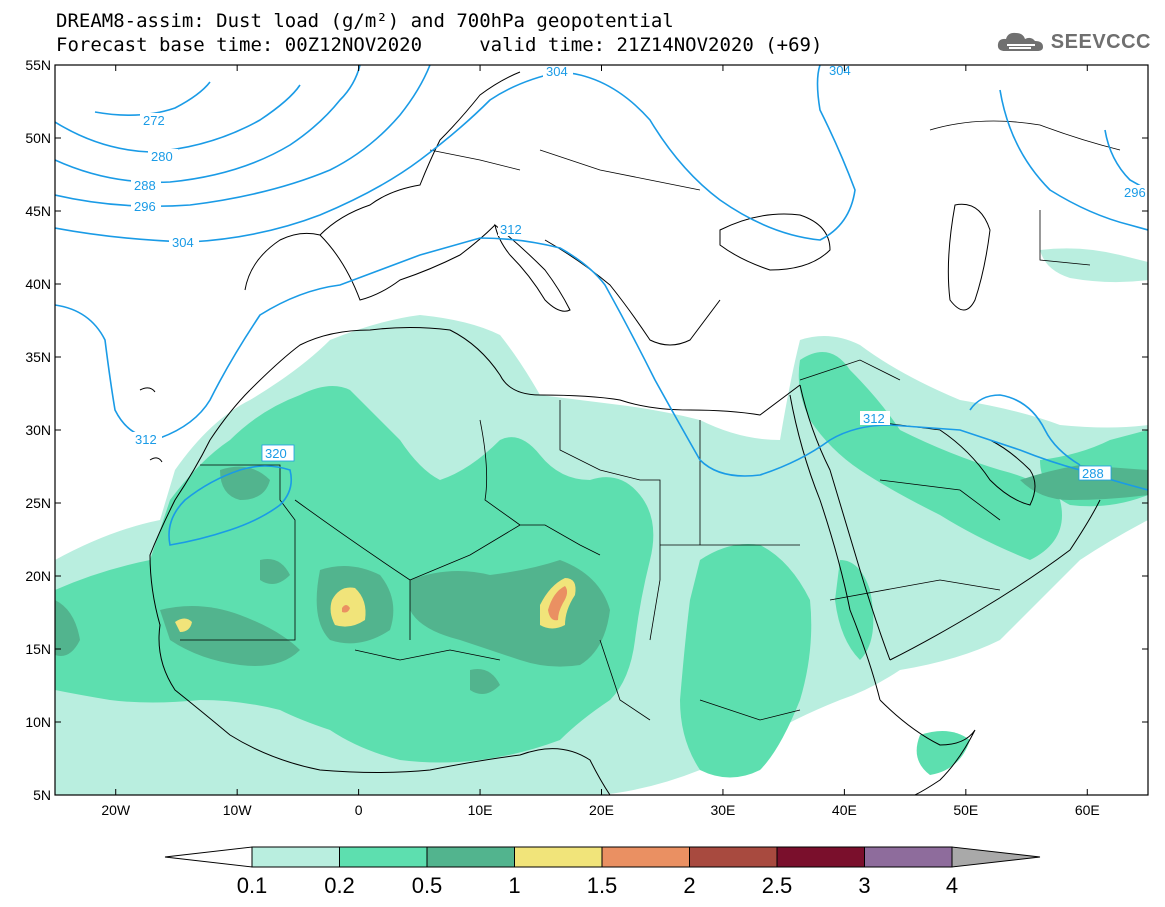  What do you see at coordinates (252, 885) in the screenshot?
I see `colorbar-level-label: 0.1` at bounding box center [252, 885].